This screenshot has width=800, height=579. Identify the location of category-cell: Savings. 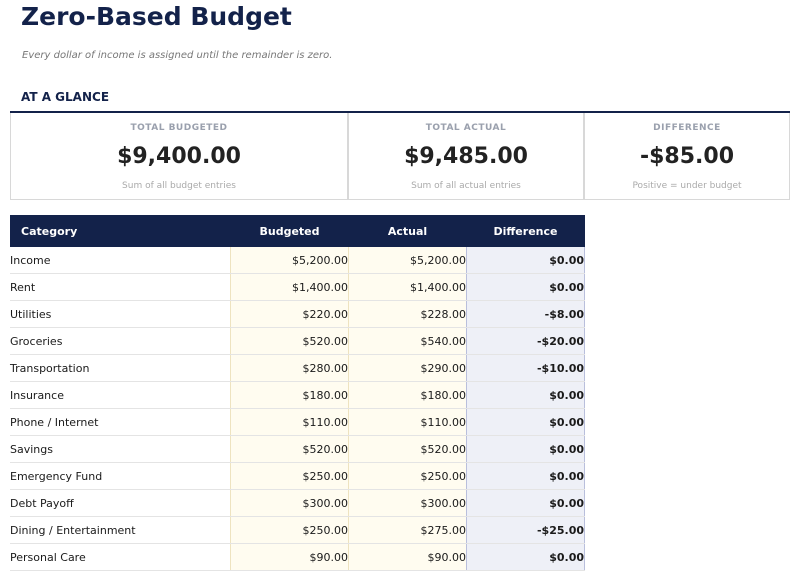
(120, 449).